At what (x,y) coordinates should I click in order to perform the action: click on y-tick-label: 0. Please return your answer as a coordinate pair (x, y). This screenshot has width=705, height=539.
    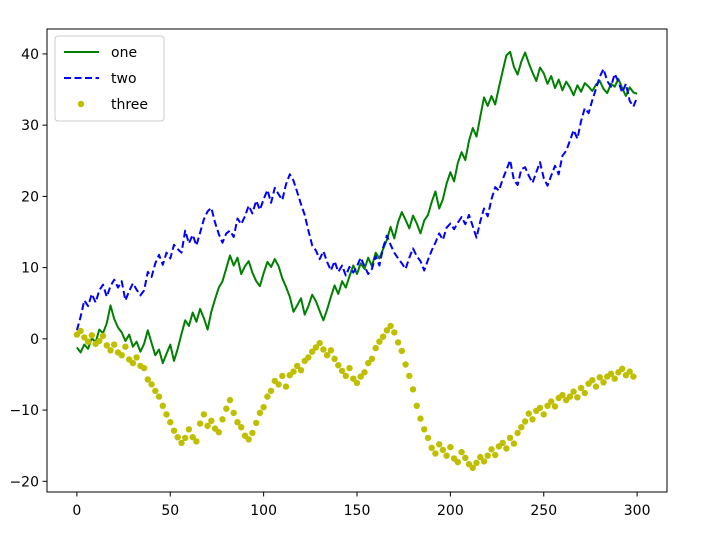
    Looking at the image, I should click on (34, 340).